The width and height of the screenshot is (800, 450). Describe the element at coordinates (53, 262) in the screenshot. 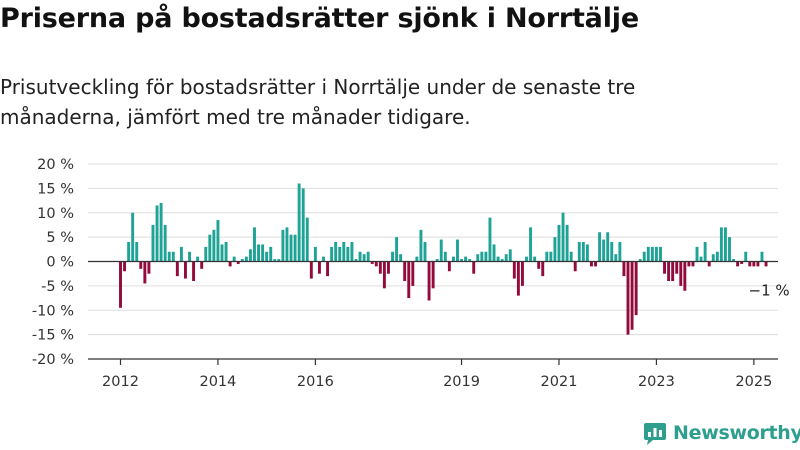

I see `y-axis-labels: 20 % 15 % 10 % 5 % 0 % -5 % -10 % -15 % -20 %` at that location.